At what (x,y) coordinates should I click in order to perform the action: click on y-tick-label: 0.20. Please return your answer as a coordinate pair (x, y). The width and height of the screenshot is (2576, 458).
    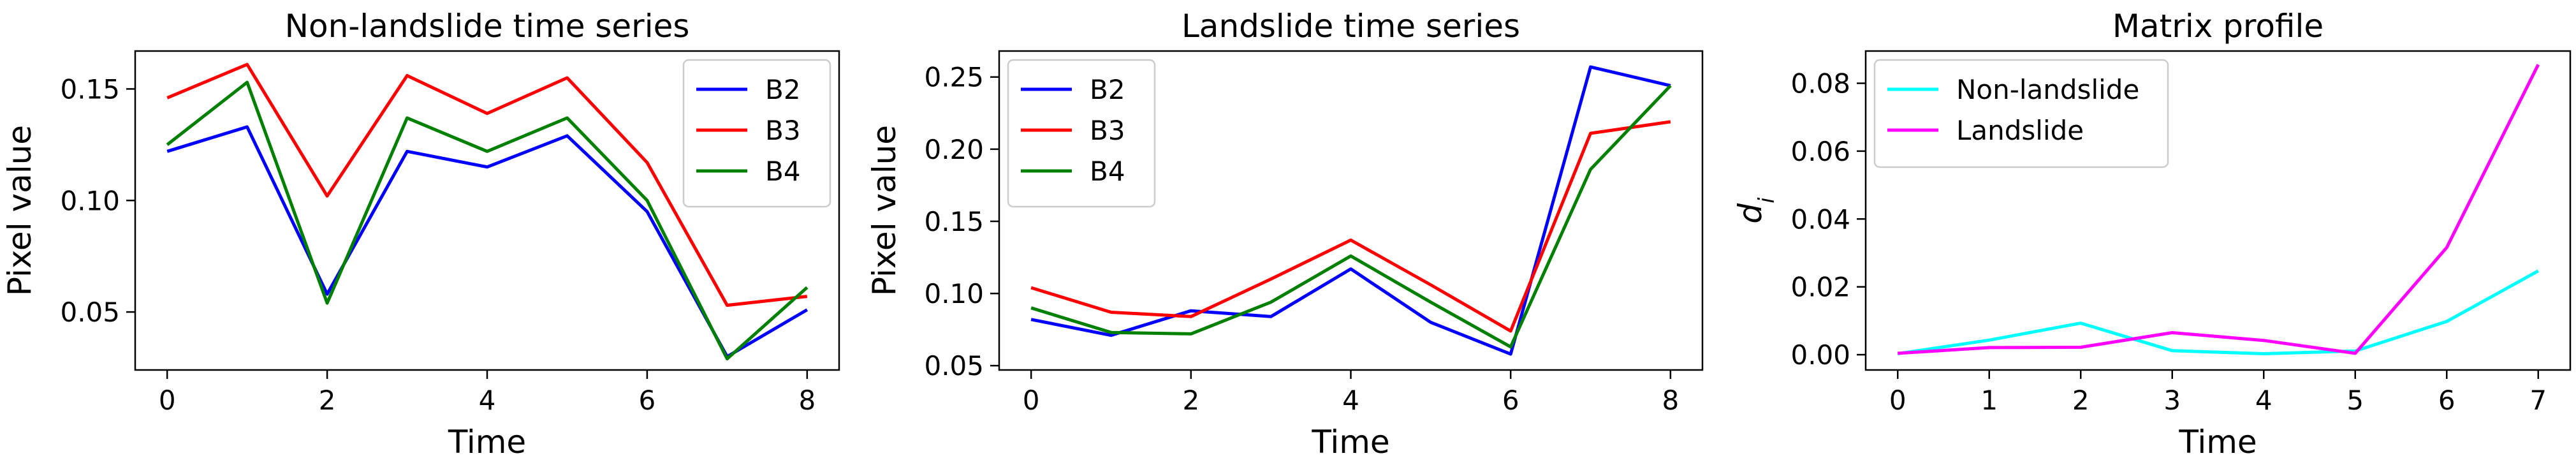
    Looking at the image, I should click on (954, 149).